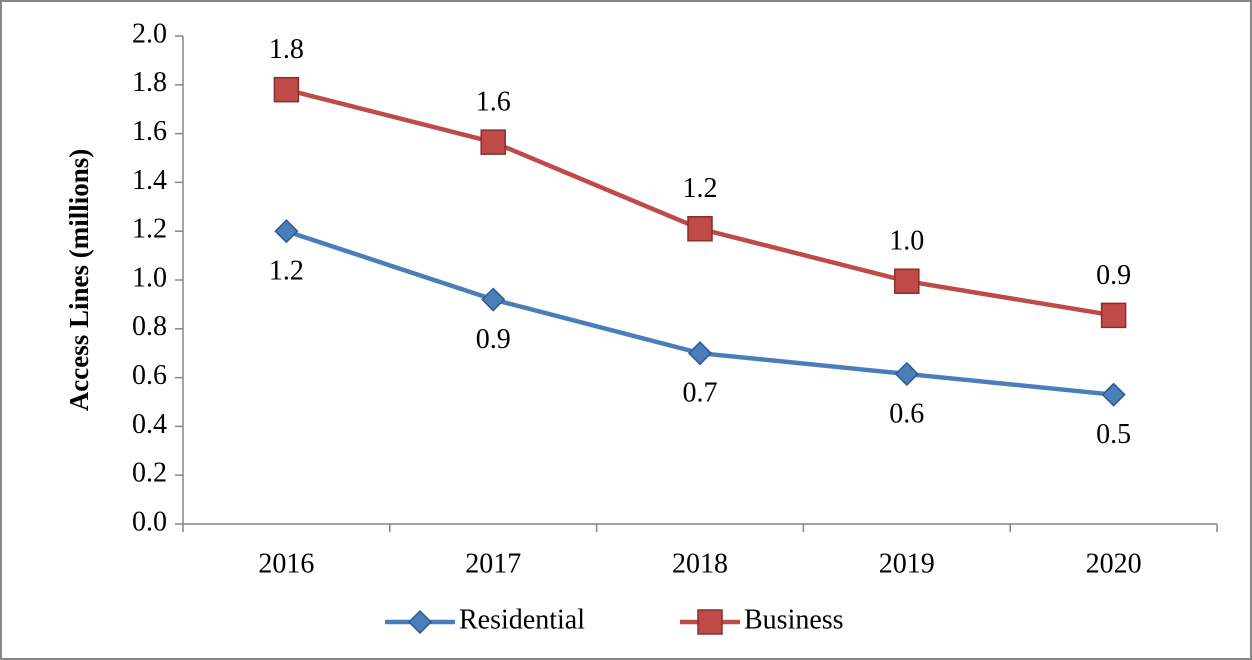  Describe the element at coordinates (906, 241) in the screenshot. I see `data-label: 1.0` at that location.